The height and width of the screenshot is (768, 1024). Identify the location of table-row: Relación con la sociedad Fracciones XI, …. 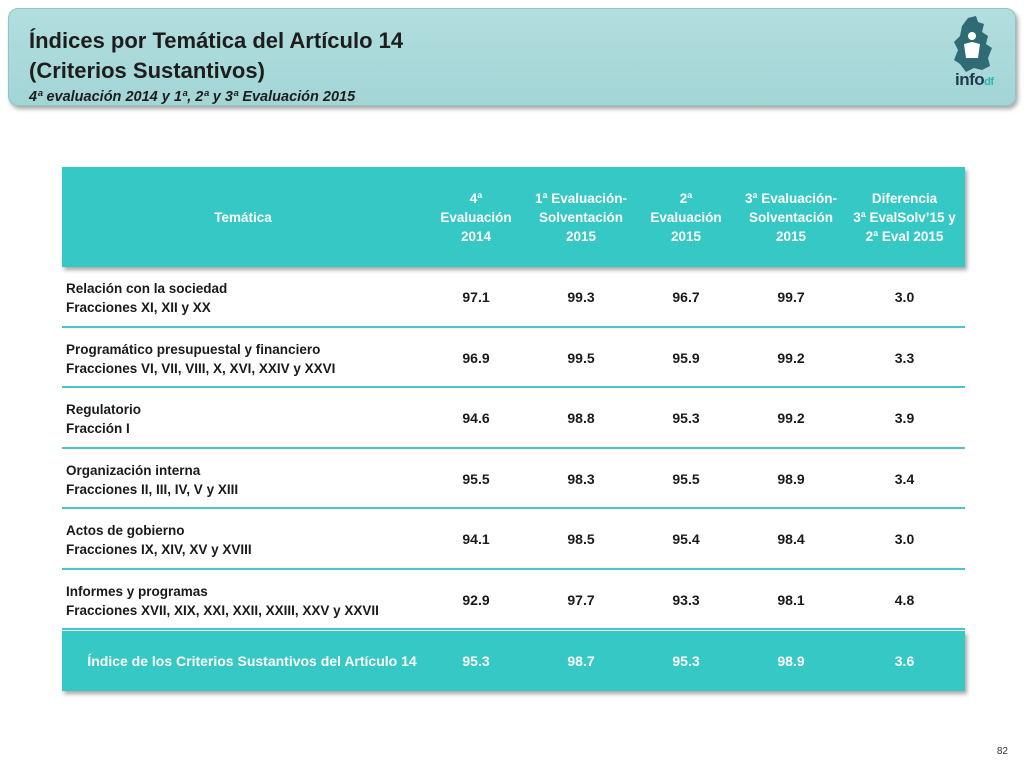
(513, 297).